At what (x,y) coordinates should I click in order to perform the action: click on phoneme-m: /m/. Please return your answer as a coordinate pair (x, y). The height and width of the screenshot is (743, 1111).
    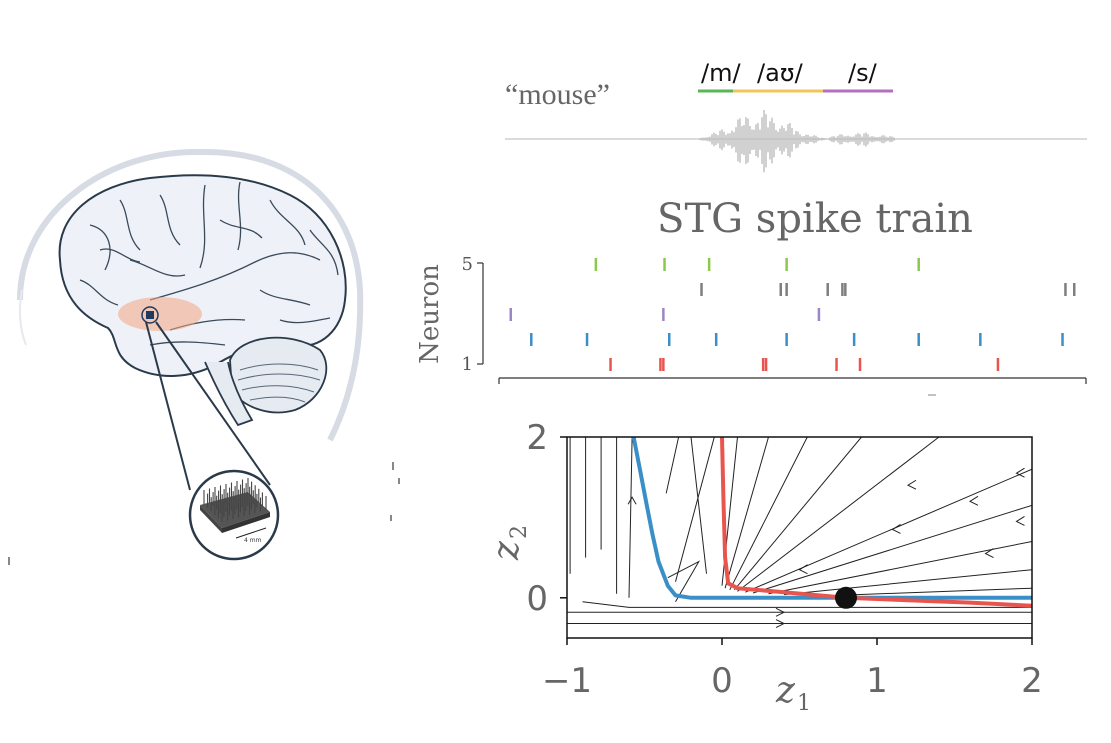
    Looking at the image, I should click on (721, 73).